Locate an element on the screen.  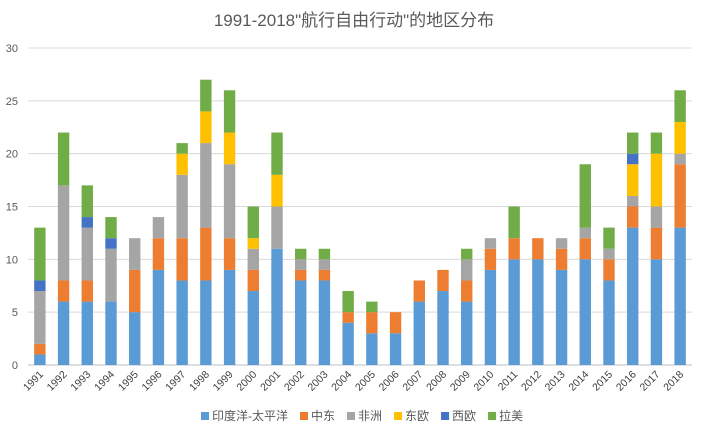
legend: 印度洋-太平洋 中东 非洲 东欧 西欧 拉美 is located at coordinates (362, 415).